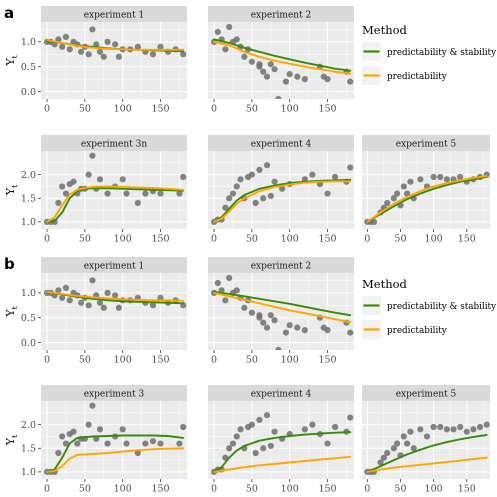  What do you see at coordinates (22, 67) in the screenshot?
I see `y-axis: 0.00.51.0Yt` at bounding box center [22, 67].